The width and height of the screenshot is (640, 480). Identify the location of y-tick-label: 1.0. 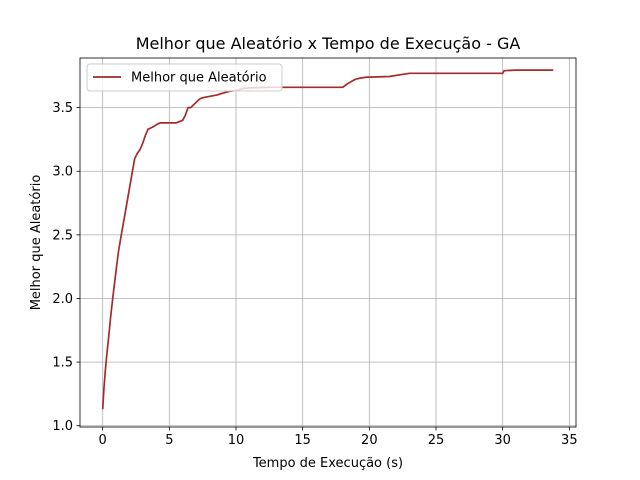
(62, 426).